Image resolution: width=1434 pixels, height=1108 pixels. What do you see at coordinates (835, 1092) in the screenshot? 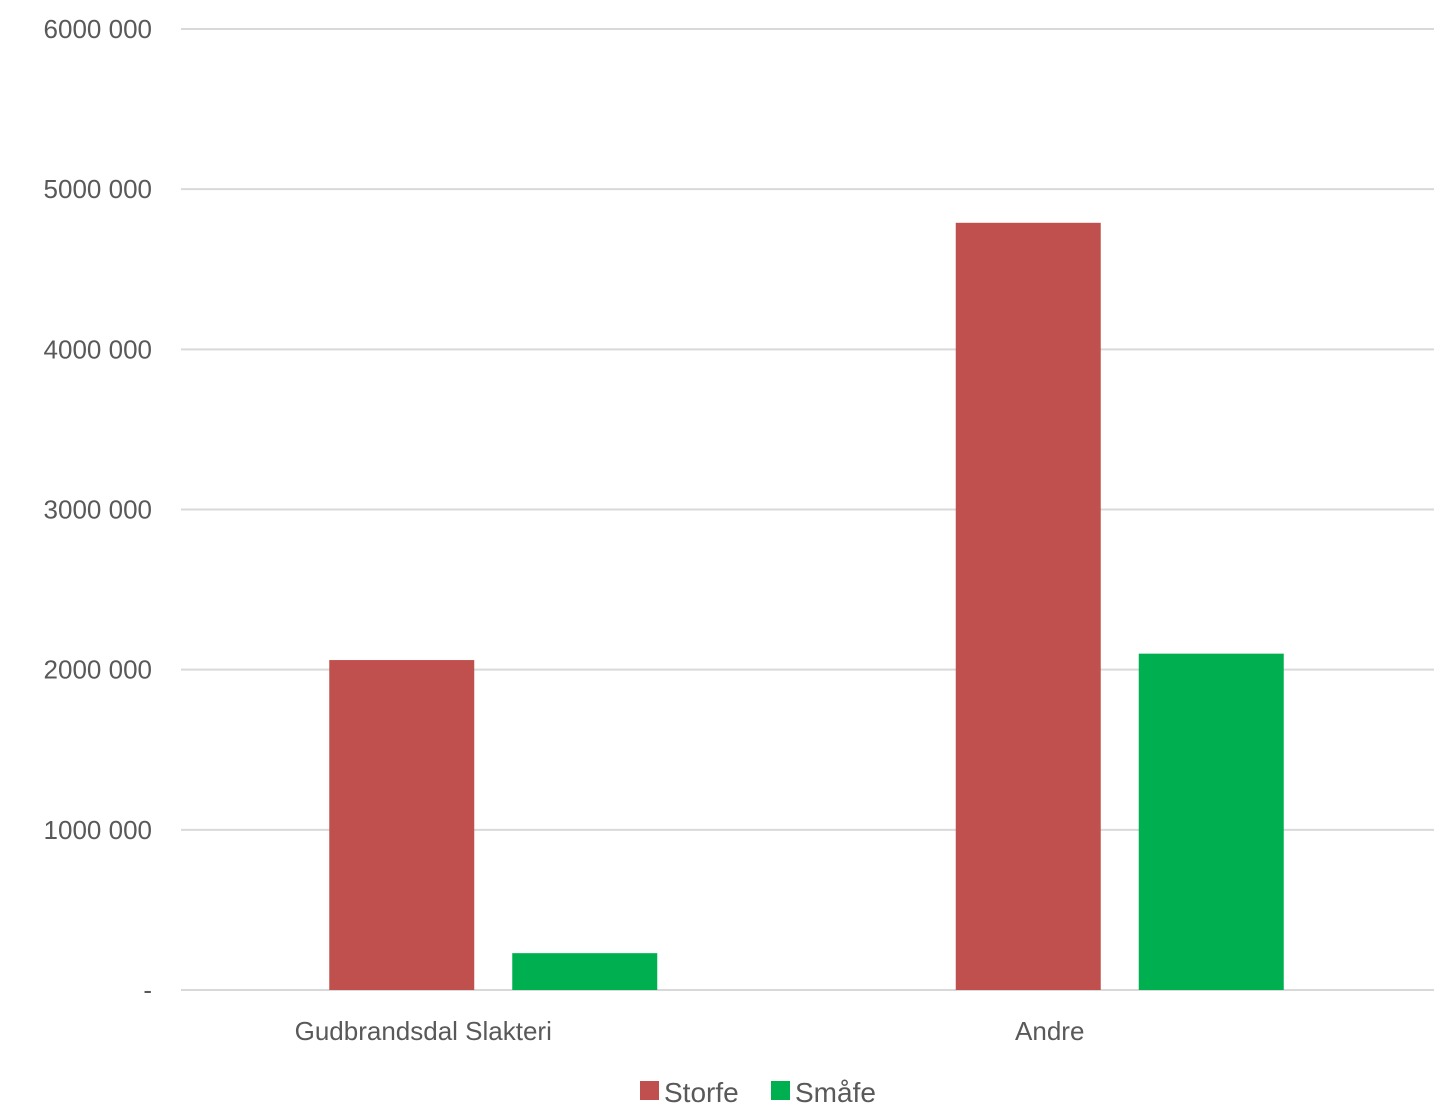
I see `legend-label: Småfe` at bounding box center [835, 1092].